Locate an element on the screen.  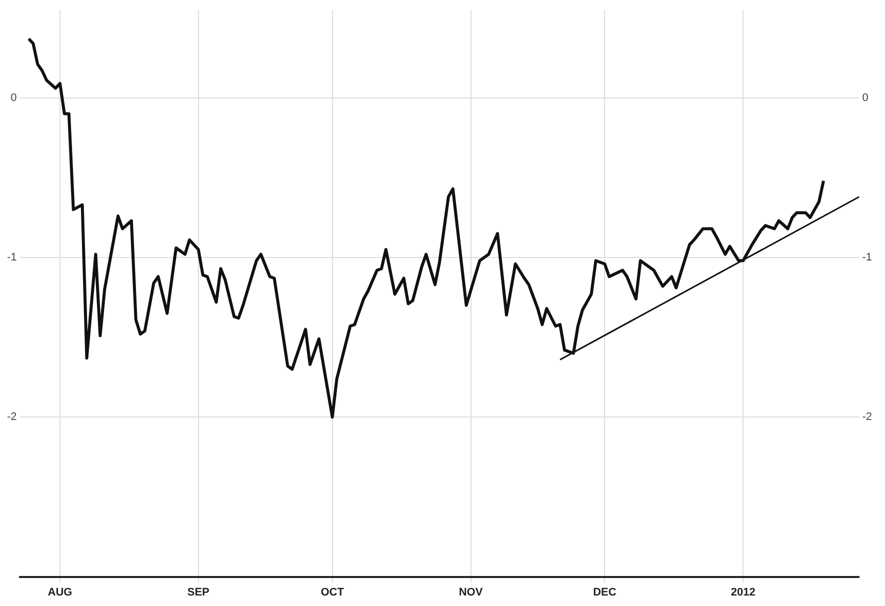
x-tick-label: AUG is located at coordinates (60, 592).